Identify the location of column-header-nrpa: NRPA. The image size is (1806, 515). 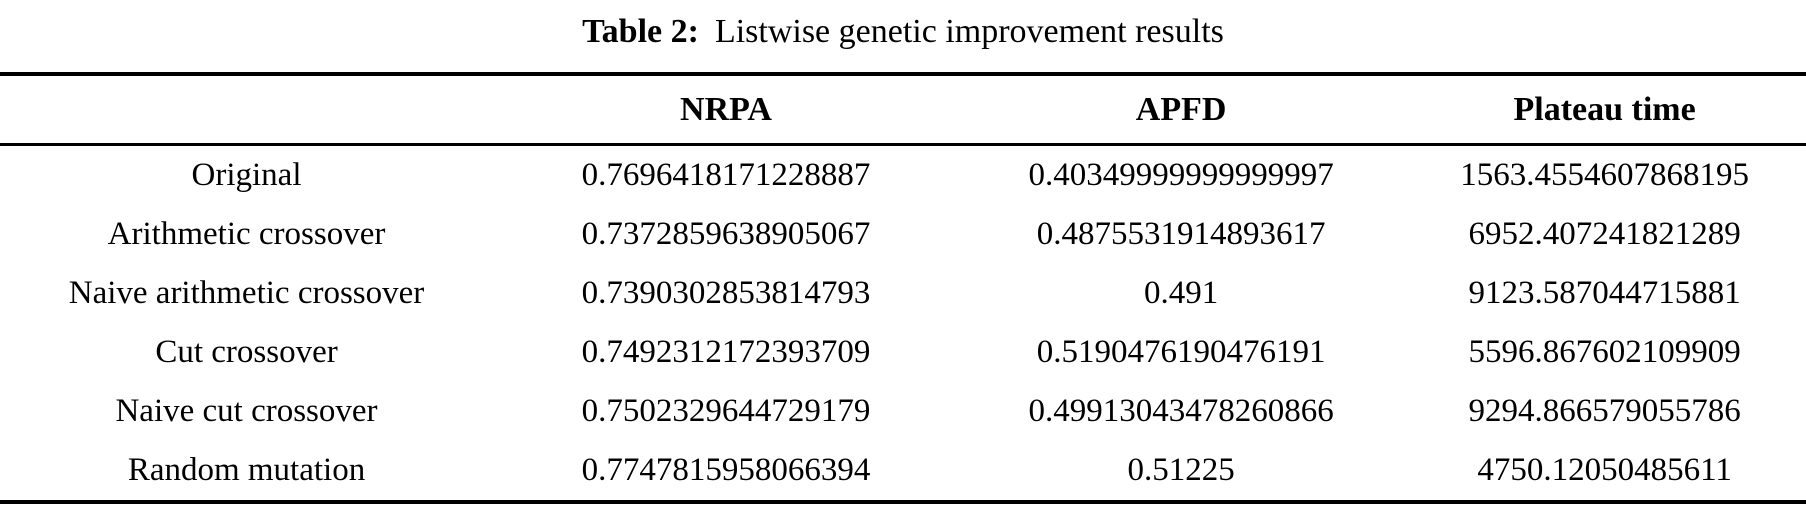
(726, 110).